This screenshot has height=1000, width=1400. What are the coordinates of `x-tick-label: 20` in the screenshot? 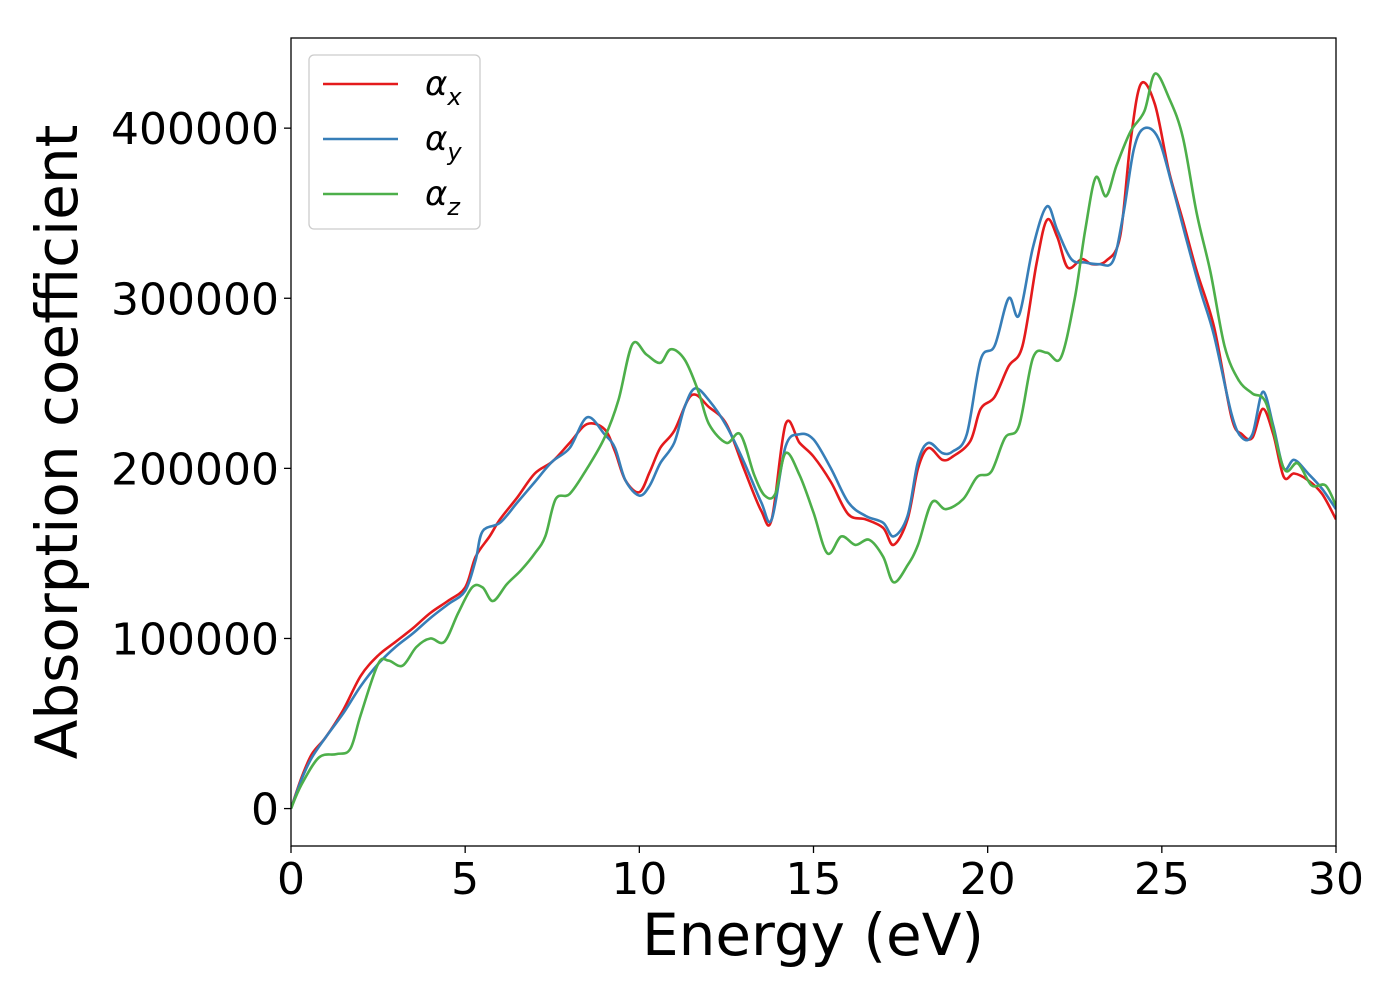 It's located at (988, 879).